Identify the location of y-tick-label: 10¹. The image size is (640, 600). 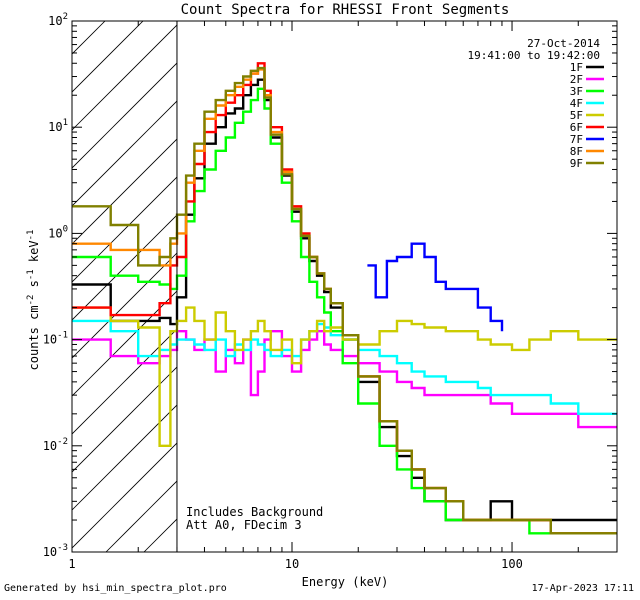
(58, 126).